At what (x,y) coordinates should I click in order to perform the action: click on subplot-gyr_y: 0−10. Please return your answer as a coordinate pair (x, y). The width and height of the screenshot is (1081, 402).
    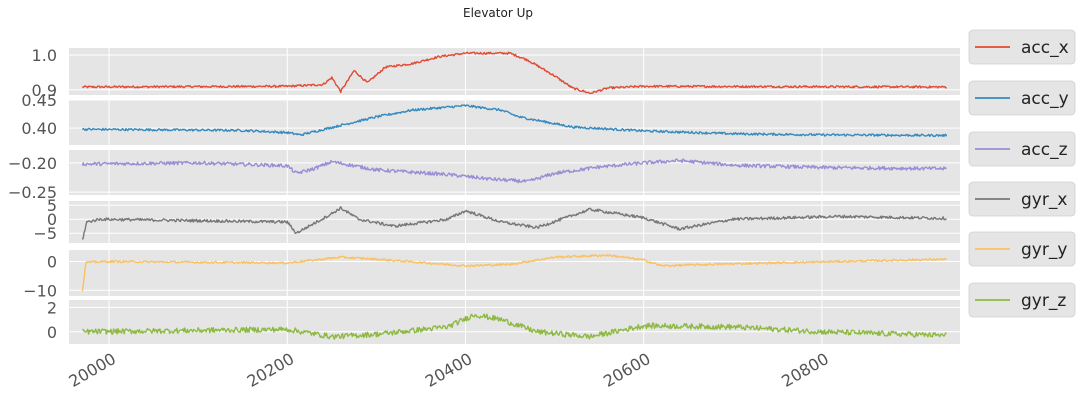
    Looking at the image, I should click on (491, 275).